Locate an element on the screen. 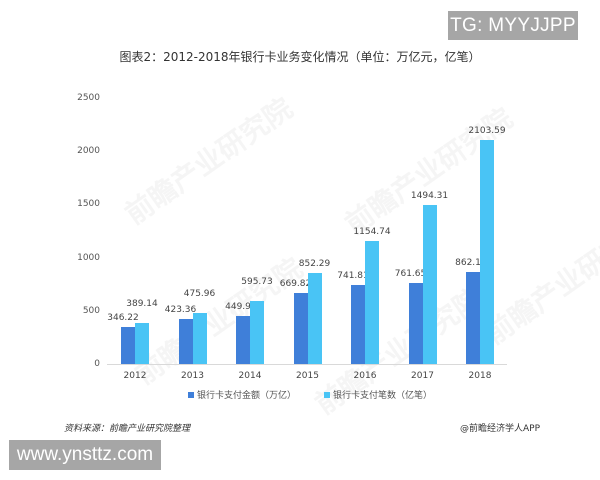 This screenshot has height=480, width=600. value-label-amount: 423.36 is located at coordinates (180, 309).